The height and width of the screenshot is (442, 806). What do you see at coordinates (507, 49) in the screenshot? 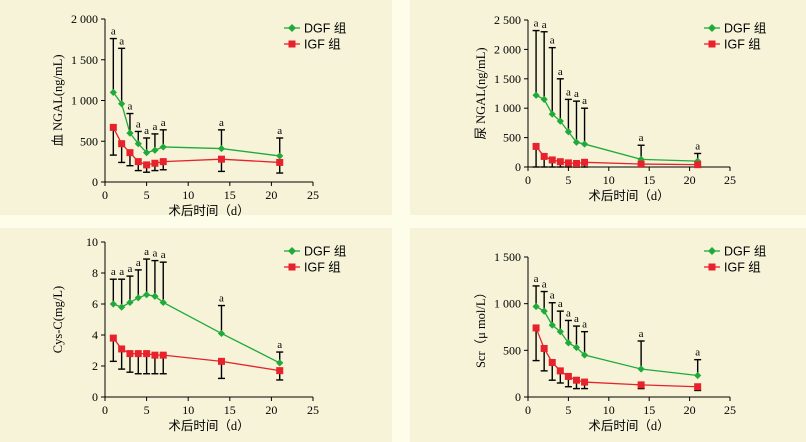
I see `y-tick-label: 2 000` at bounding box center [507, 49].